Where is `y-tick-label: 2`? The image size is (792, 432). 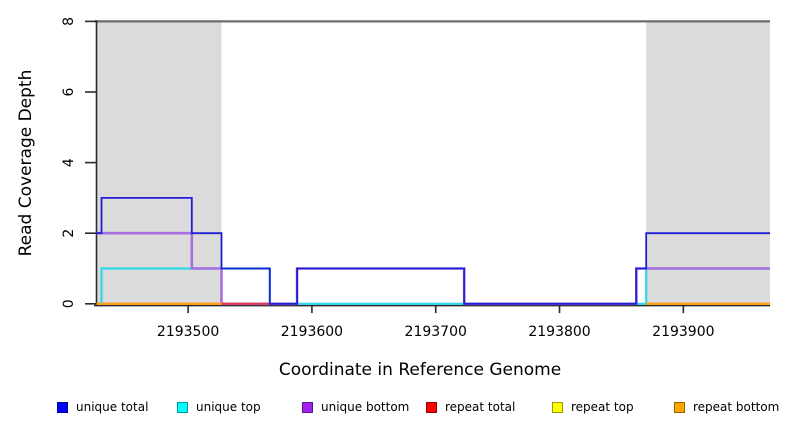
y-tick-label: 2 is located at coordinates (69, 233).